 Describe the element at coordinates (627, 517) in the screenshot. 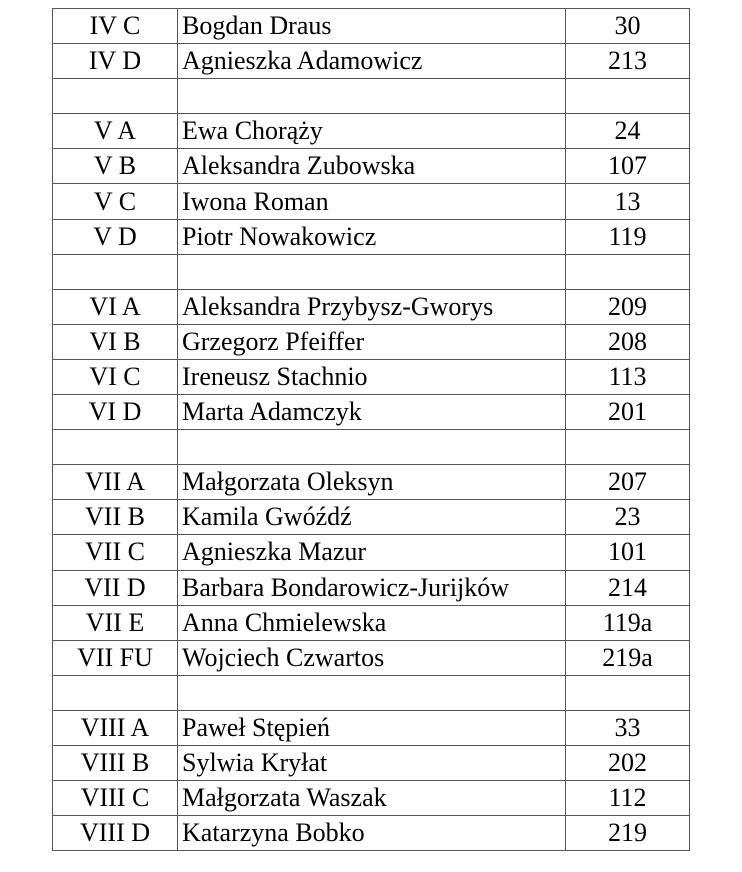

I see `room-cell: 23` at that location.